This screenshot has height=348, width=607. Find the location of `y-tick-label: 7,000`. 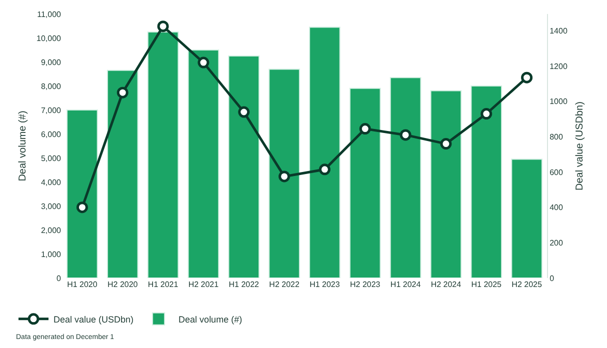

y-tick-label: 7,000 is located at coordinates (51, 110).